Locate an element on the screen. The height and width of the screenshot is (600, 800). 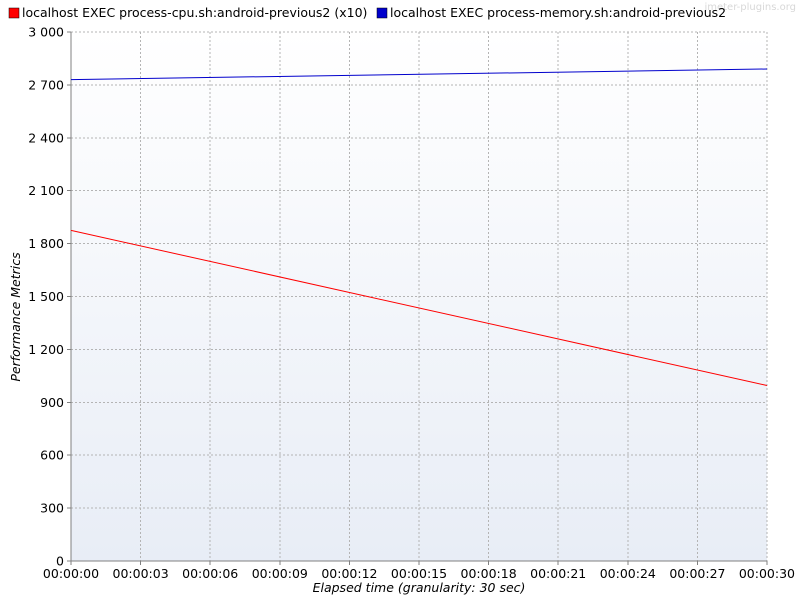
x-tick-label-9: 00:00:27 is located at coordinates (697, 573).